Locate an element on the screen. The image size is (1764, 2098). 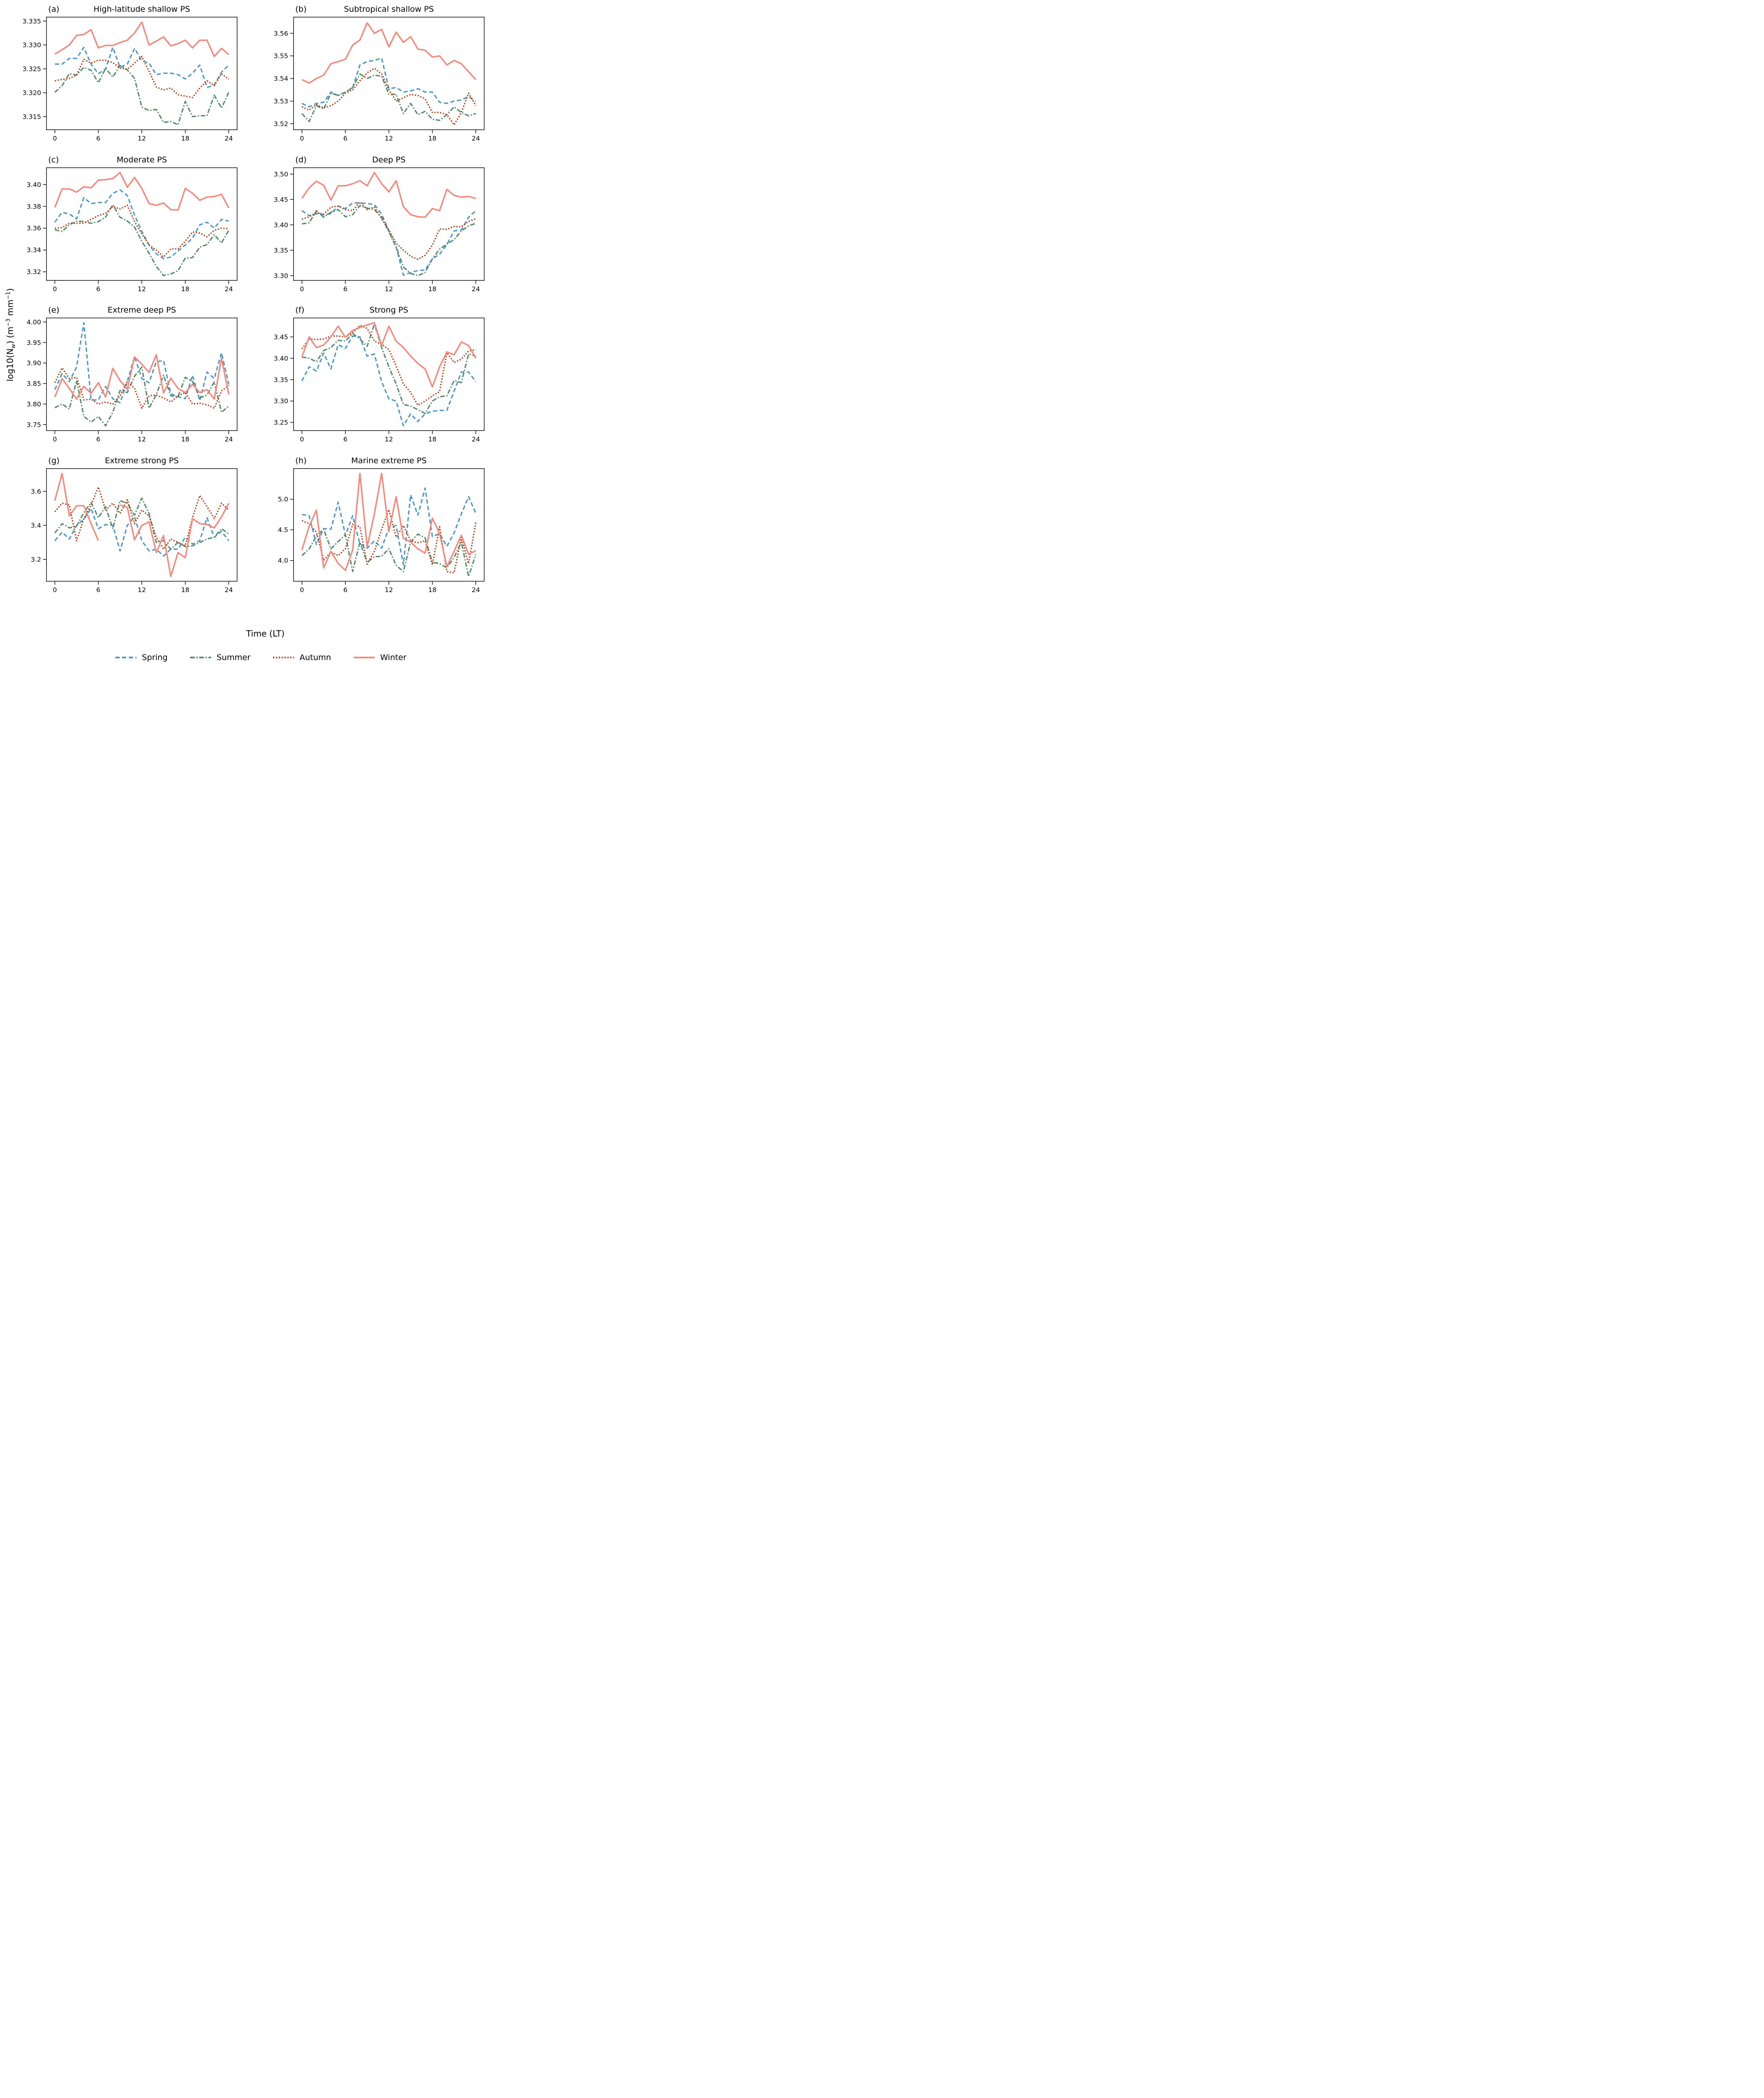
plot-area-e: 0 6 12 18 24 3.75 3.80 3.85 3.90 3.95 4.00 is located at coordinates (132, 380).